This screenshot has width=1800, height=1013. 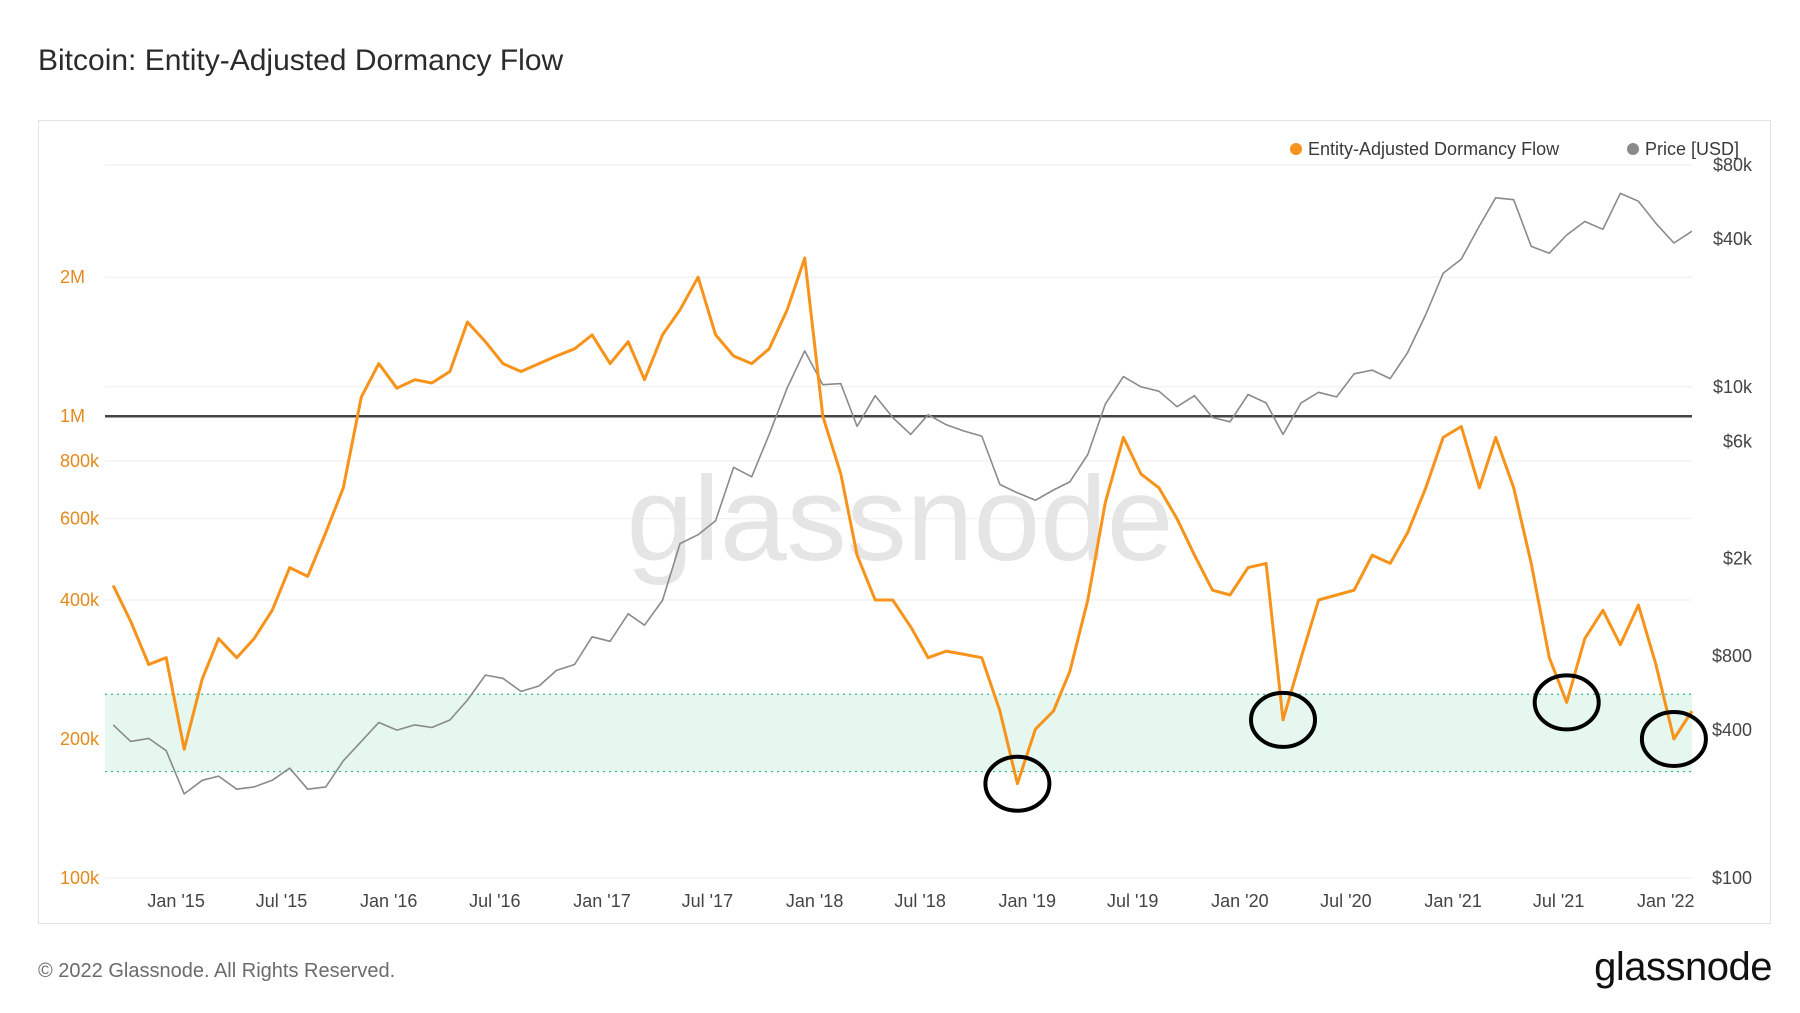 I want to click on y-right-tick-label: $2k, so click(x=1738, y=558).